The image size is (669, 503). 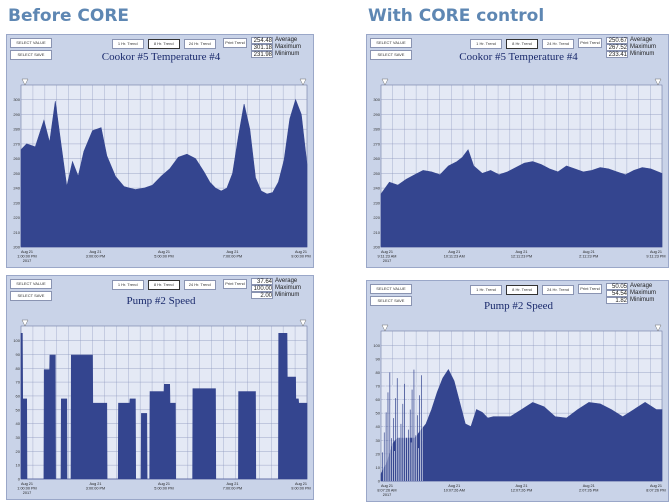 What do you see at coordinates (376, 202) in the screenshot?
I see `y-tick-label: 230` at bounding box center [376, 202].